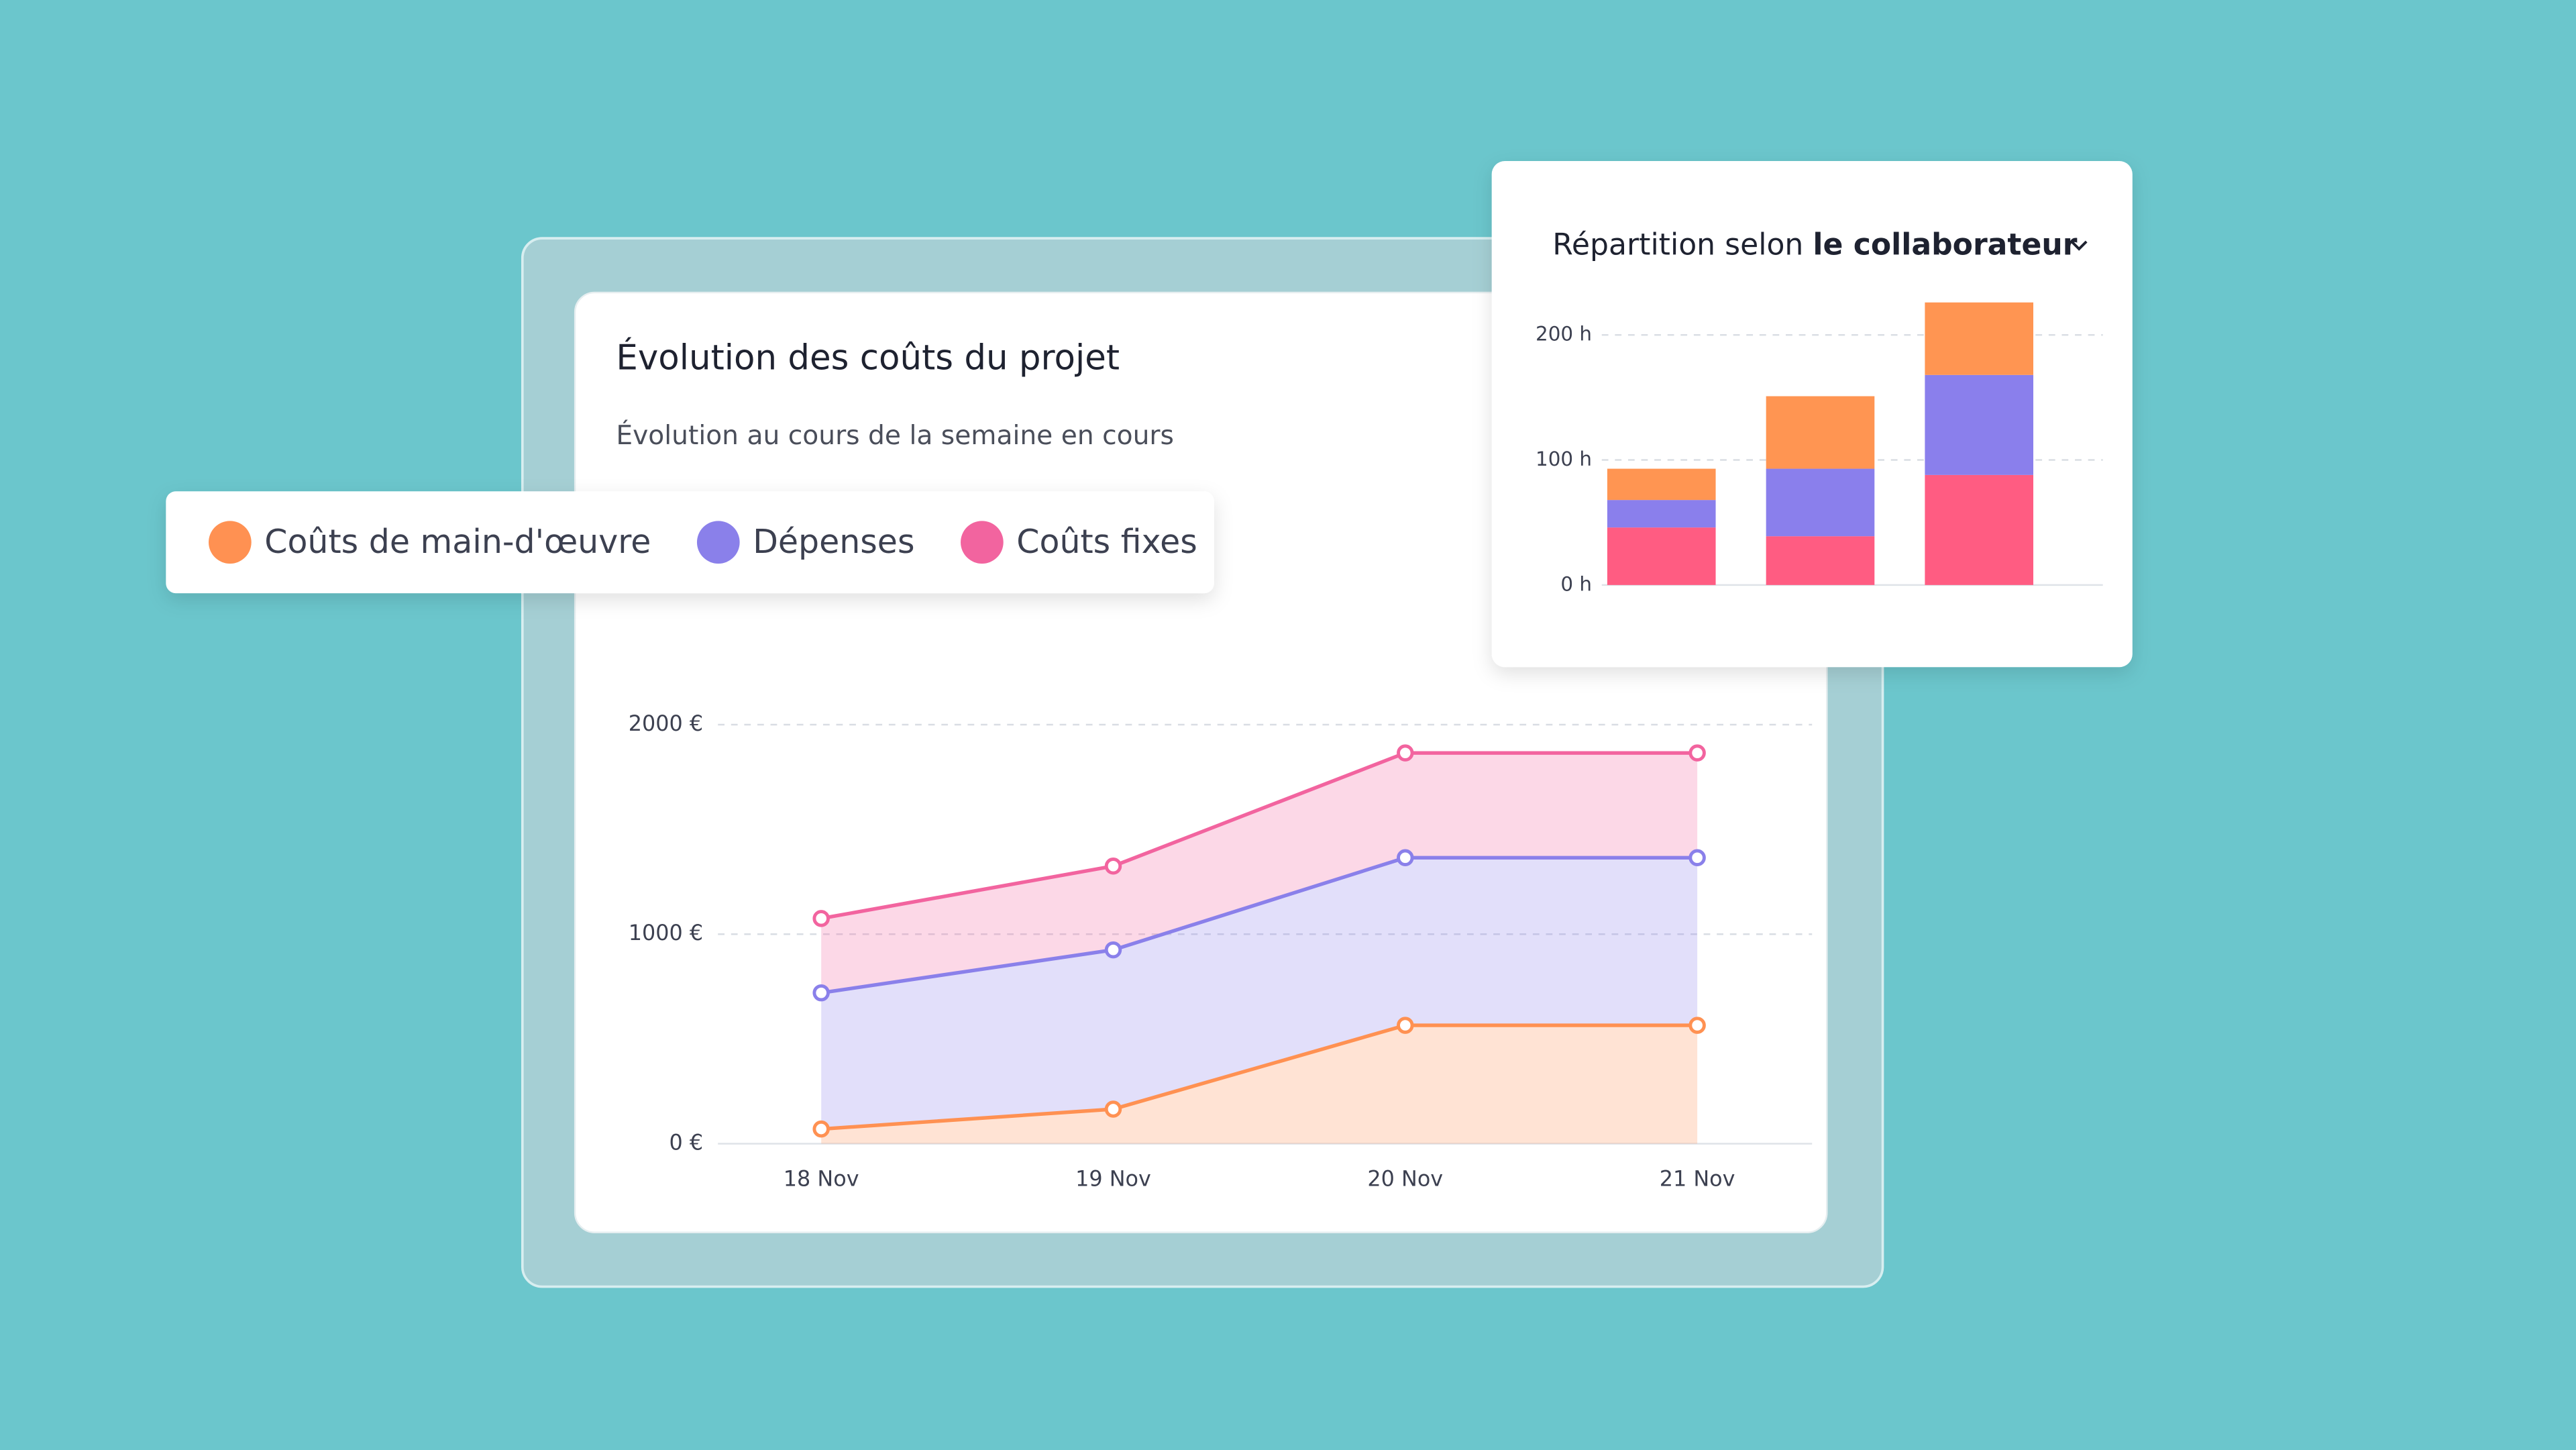 This screenshot has width=2576, height=1450. Describe the element at coordinates (1945, 244) in the screenshot. I see `bar-title-emphasis: le collaborateur` at that location.